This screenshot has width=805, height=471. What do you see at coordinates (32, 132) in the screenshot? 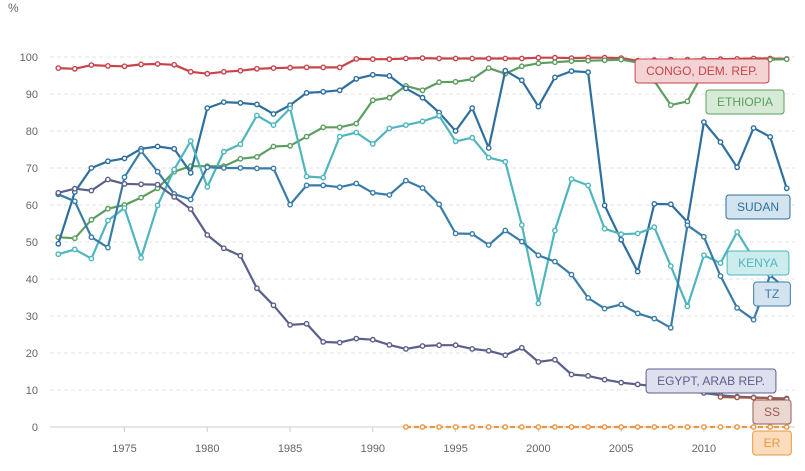
I see `y-tick-label: 80` at bounding box center [32, 132].